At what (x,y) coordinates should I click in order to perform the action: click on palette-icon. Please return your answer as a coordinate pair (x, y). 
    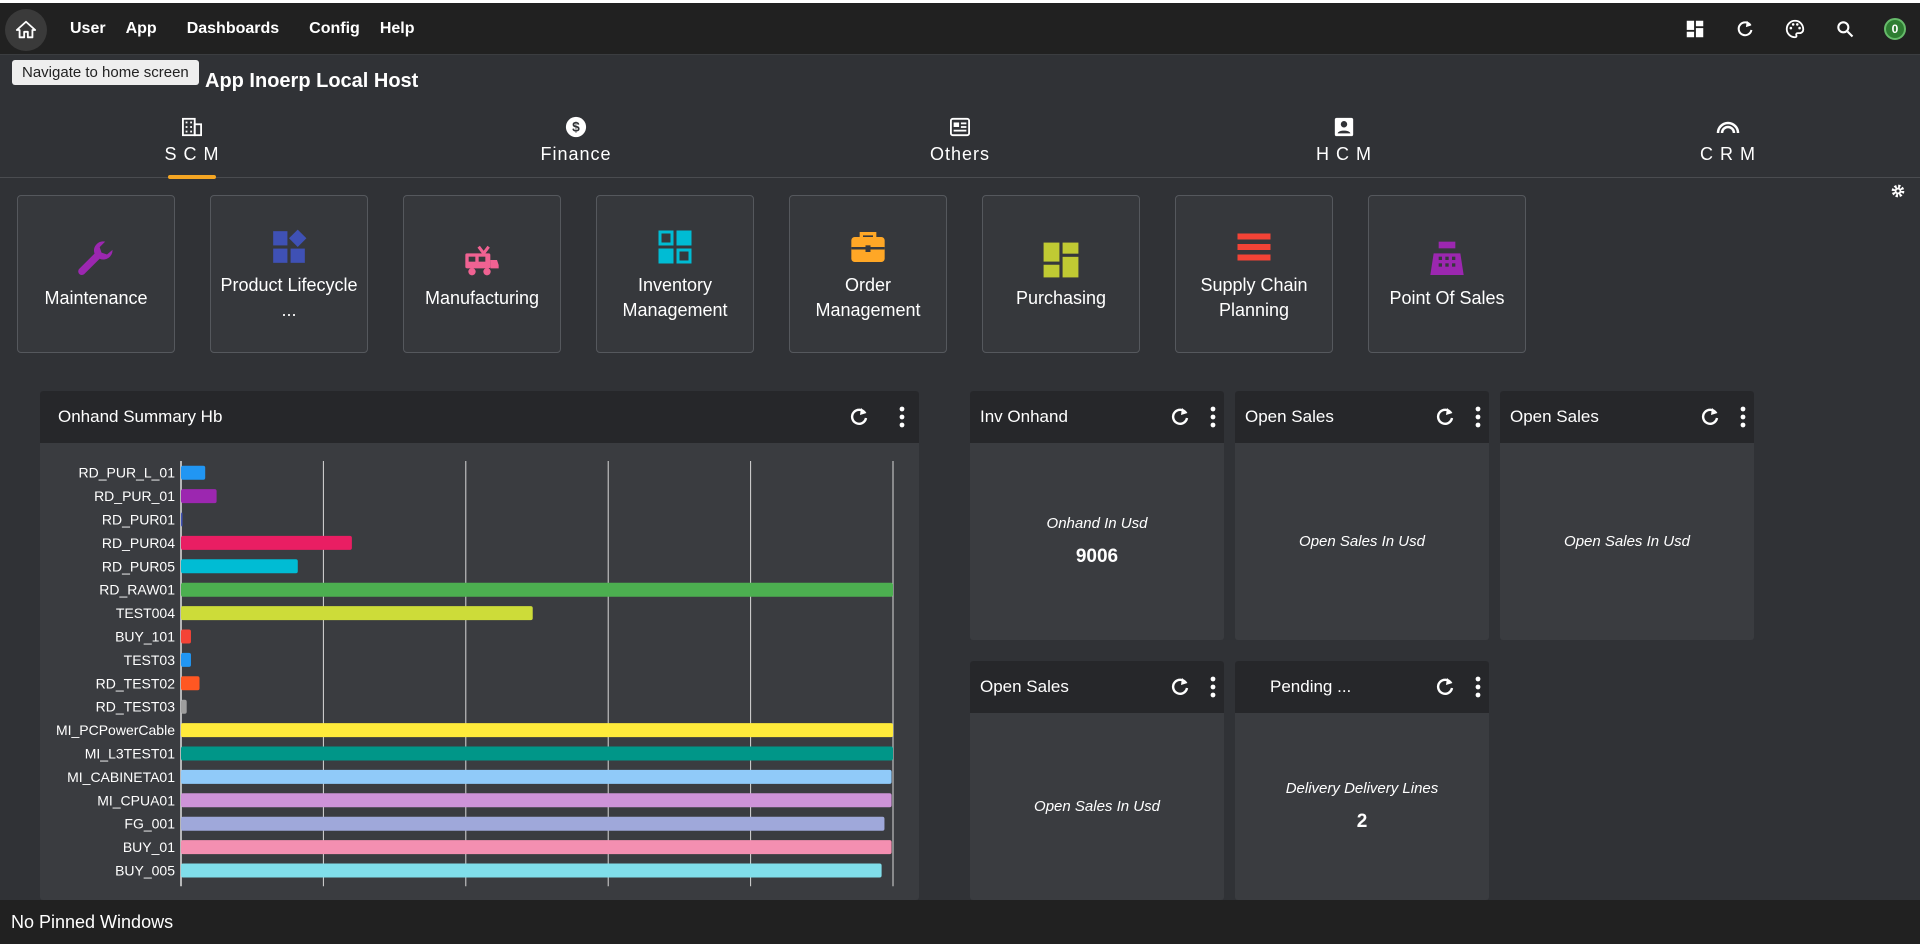
    Looking at the image, I should click on (1795, 29).